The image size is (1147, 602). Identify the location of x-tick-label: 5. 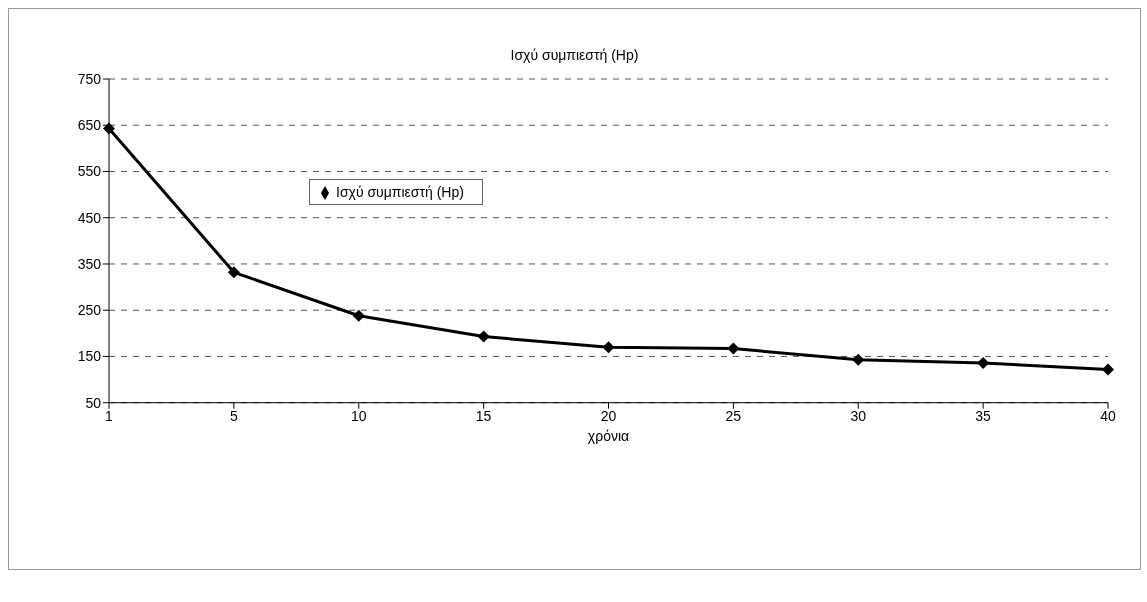
(233, 415).